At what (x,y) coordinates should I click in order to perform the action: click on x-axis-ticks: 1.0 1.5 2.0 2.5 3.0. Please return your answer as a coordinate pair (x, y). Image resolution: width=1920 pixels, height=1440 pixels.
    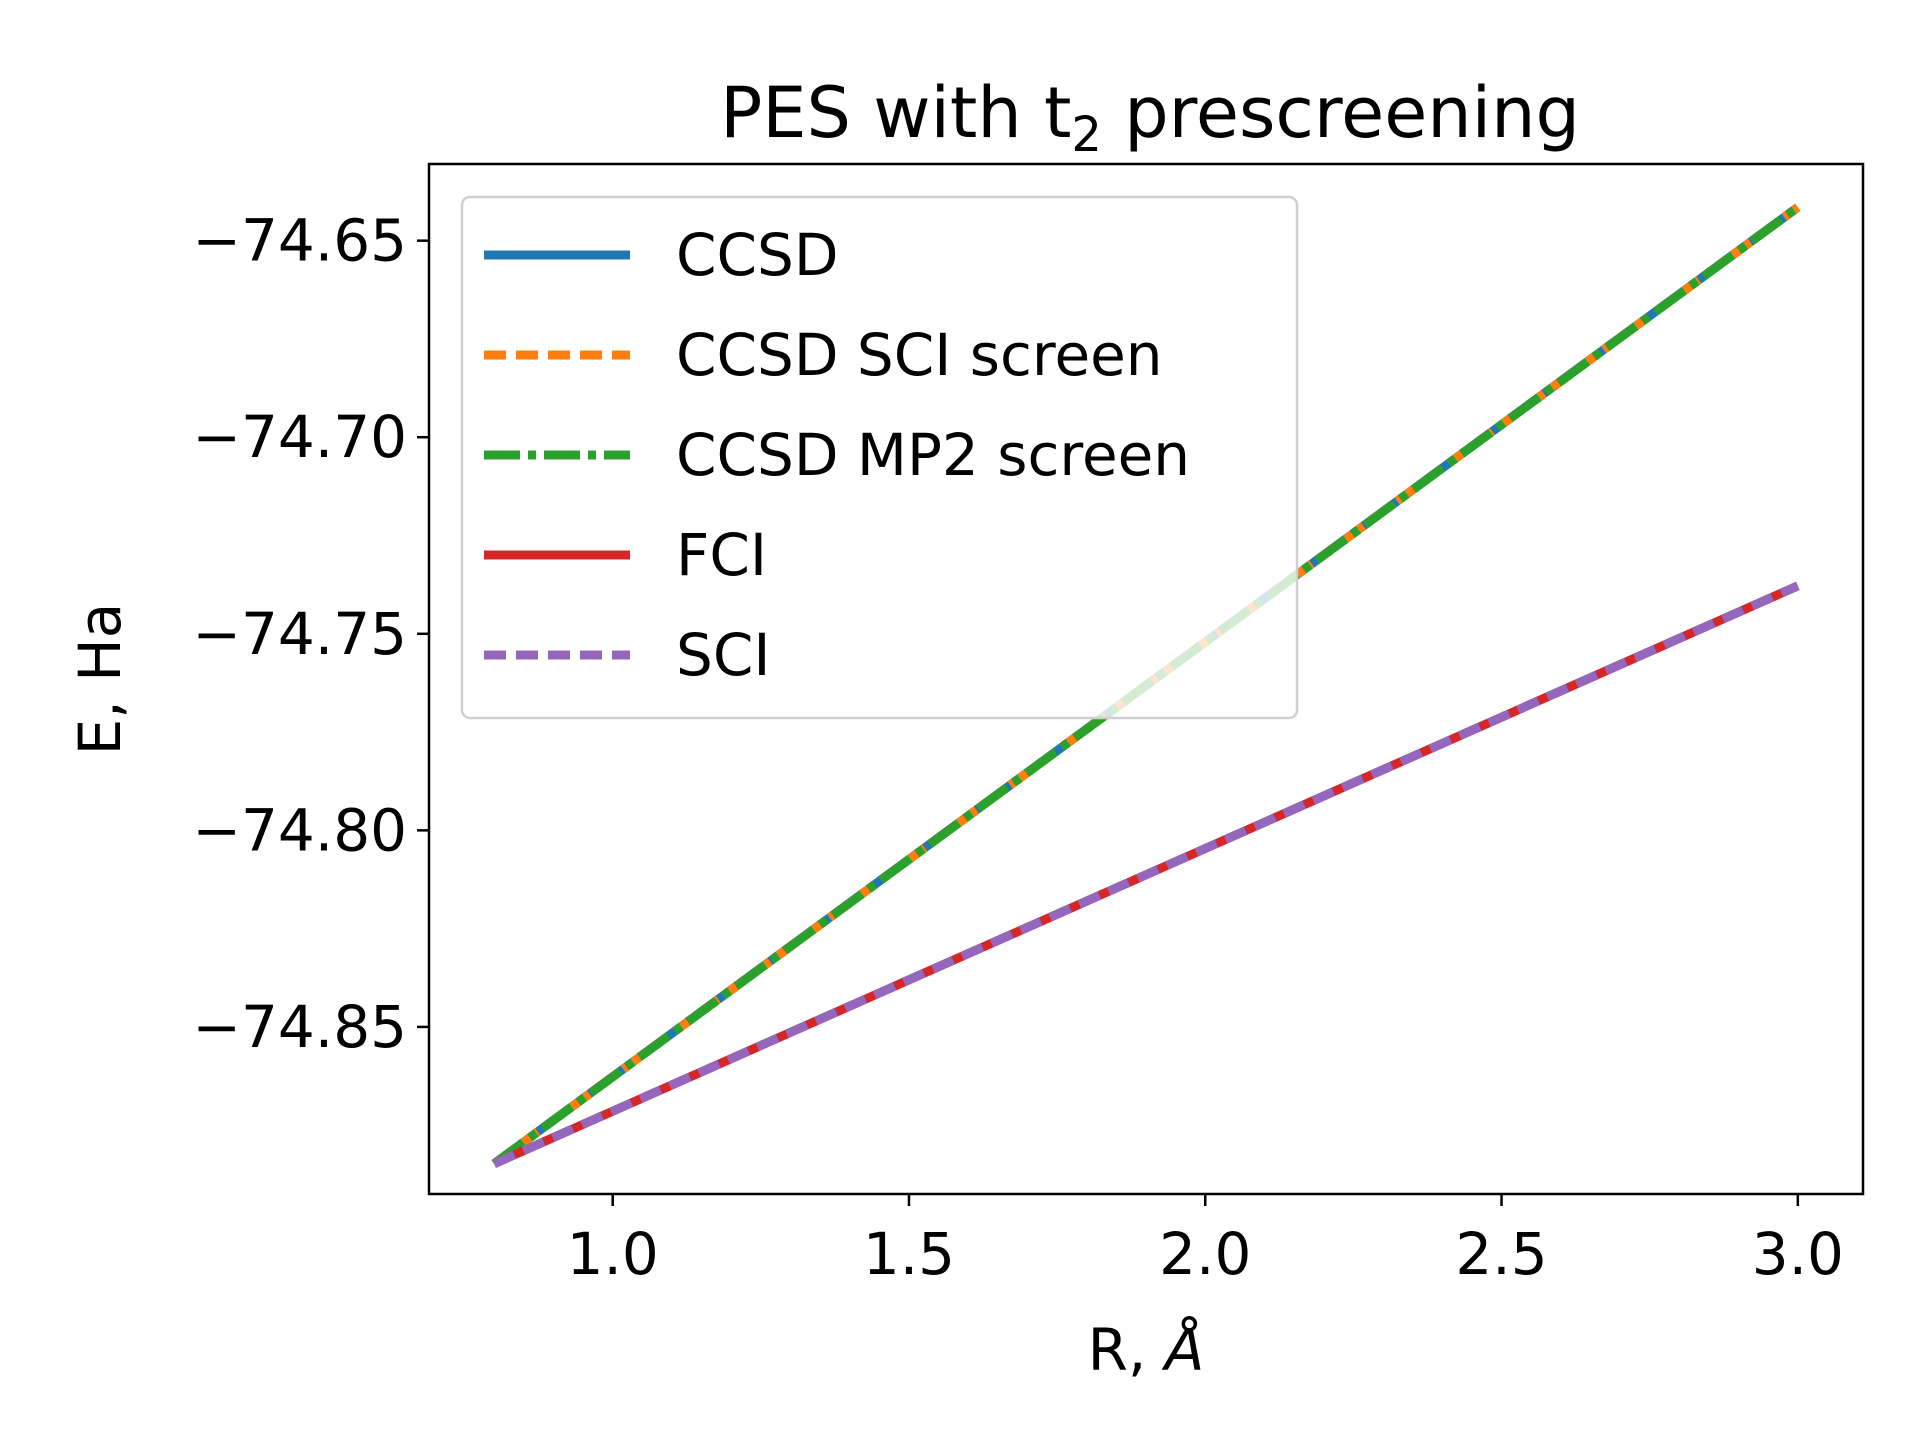
    Looking at the image, I should click on (1205, 1241).